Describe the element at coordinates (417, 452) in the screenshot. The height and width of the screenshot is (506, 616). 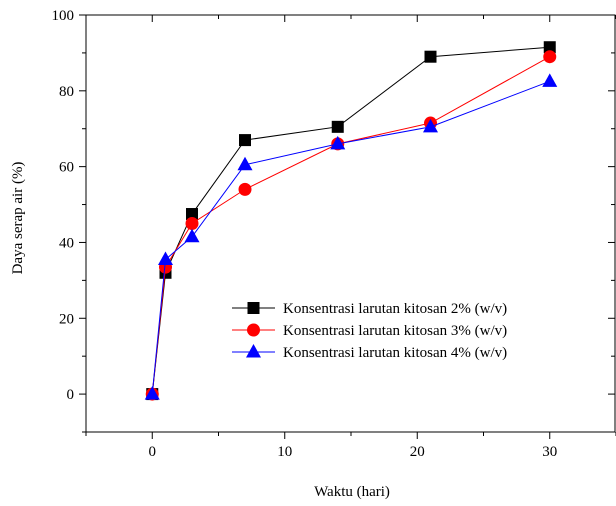
I see `x-tick-label: 20` at that location.